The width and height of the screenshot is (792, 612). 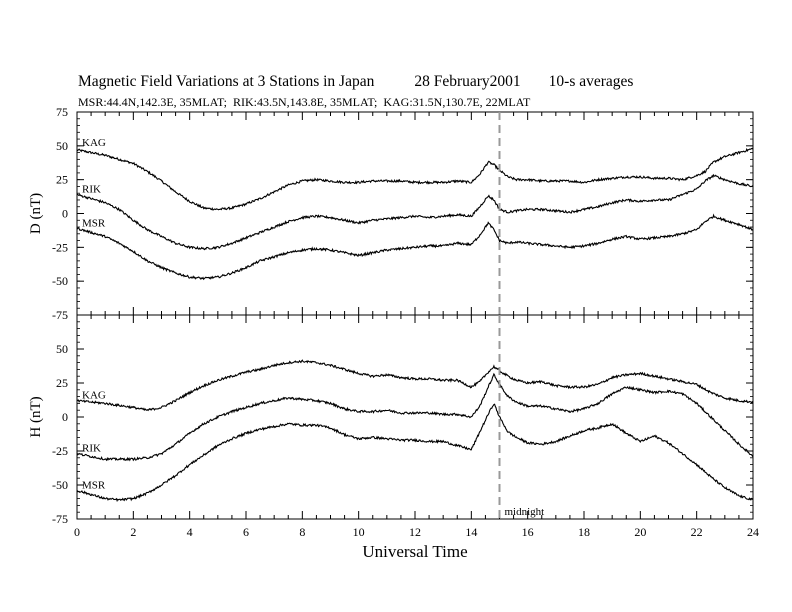 I want to click on chart-averaging: 10-s averages, so click(x=591, y=81).